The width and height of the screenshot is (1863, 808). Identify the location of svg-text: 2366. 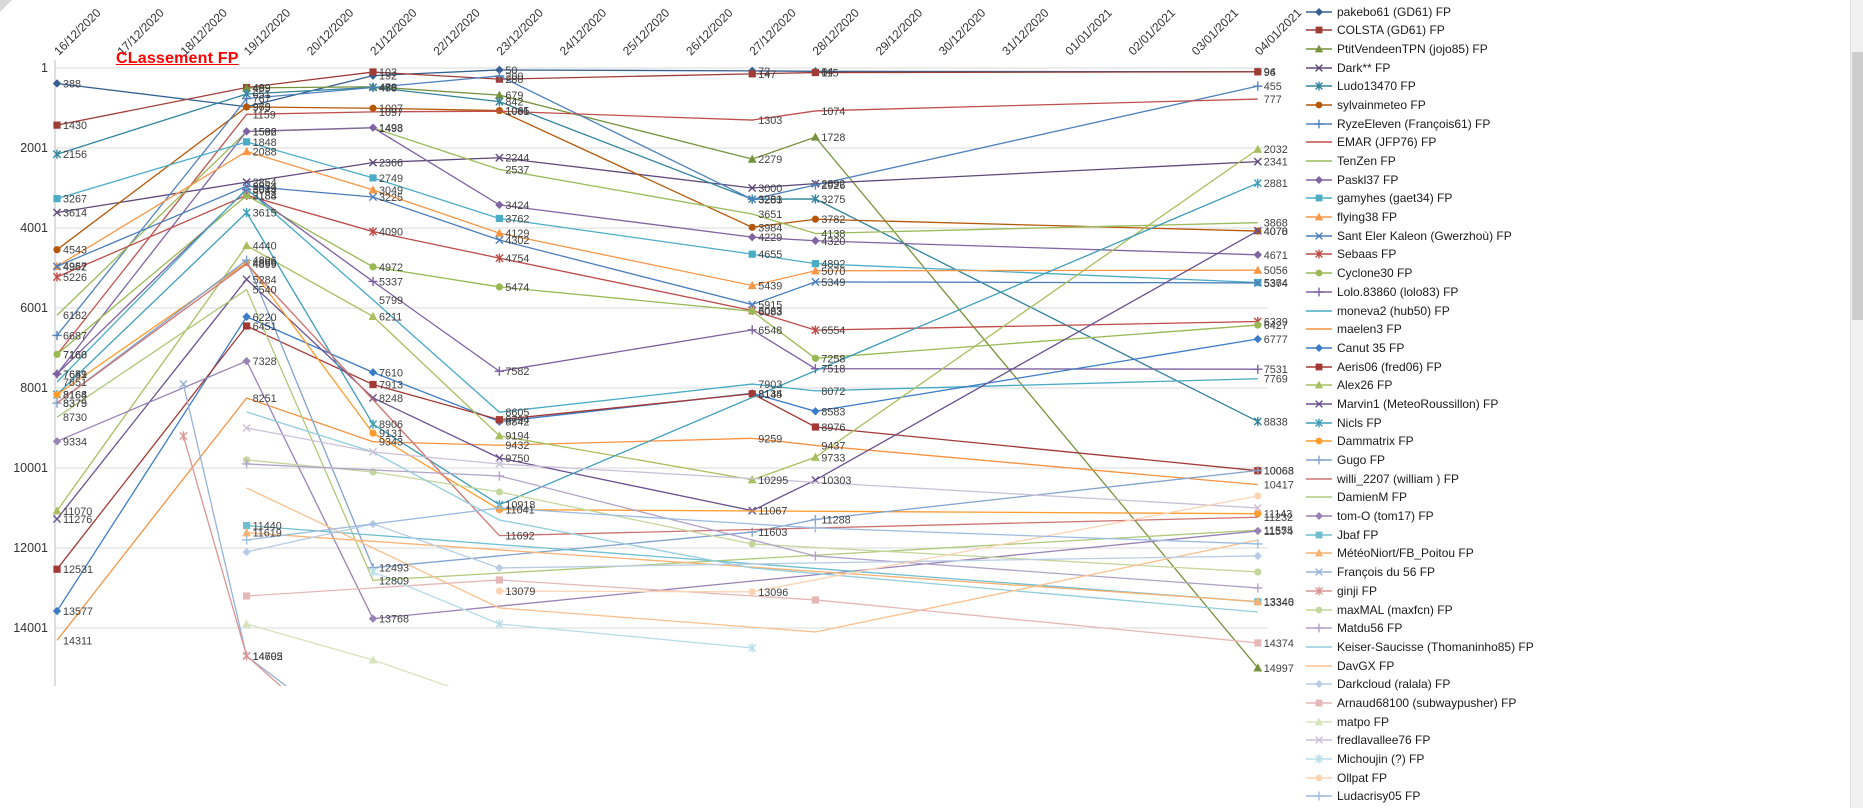
(391, 164).